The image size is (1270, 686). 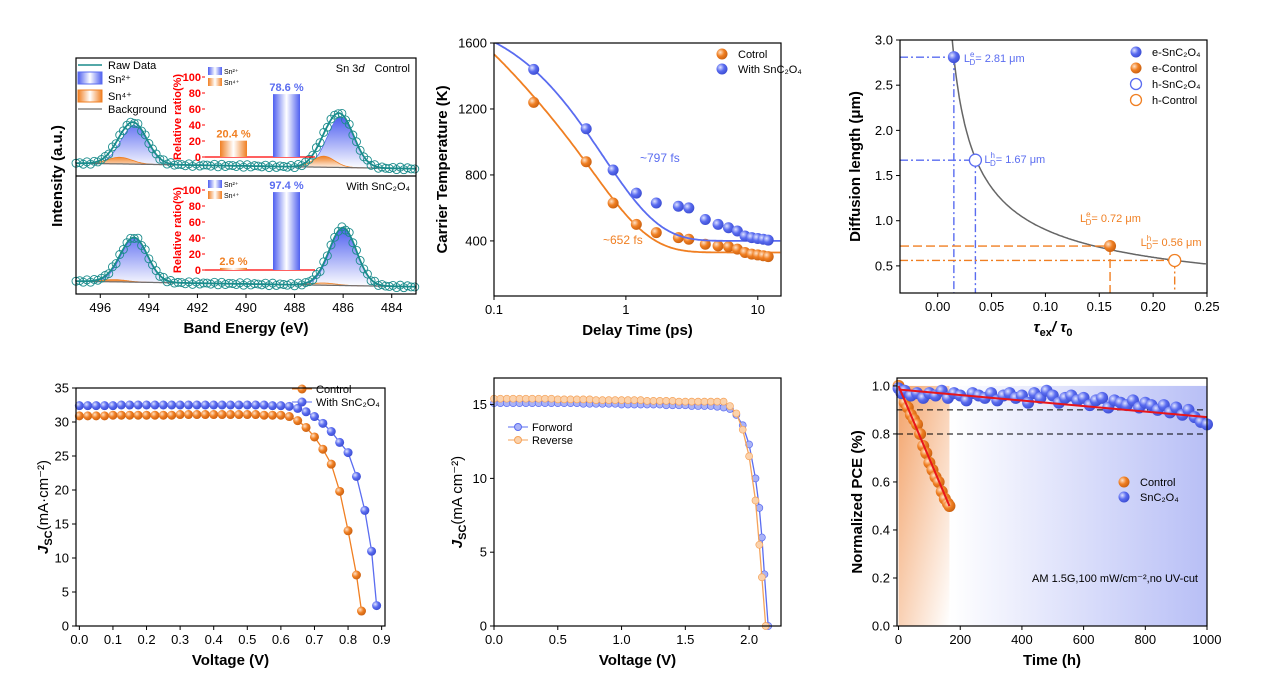 What do you see at coordinates (232, 83) in the screenshot?
I see `inset-legend-label: Sn⁴⁺` at bounding box center [232, 83].